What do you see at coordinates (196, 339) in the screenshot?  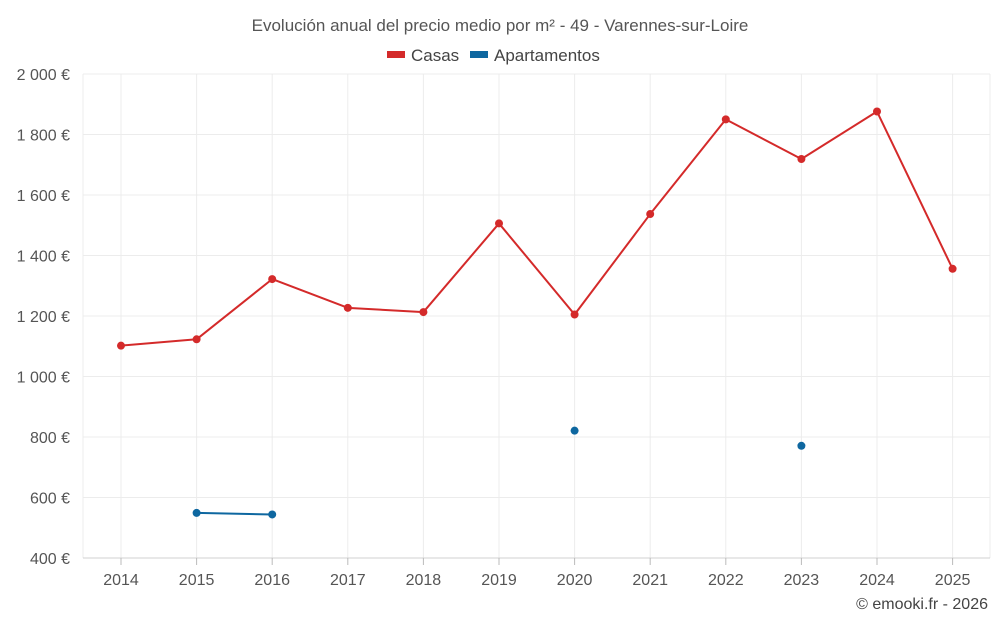 I see `data-point-casas-2015` at bounding box center [196, 339].